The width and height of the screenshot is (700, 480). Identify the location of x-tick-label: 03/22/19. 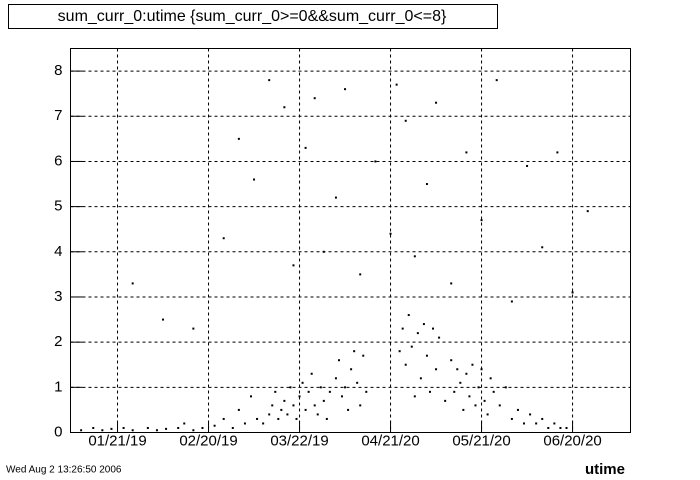
(299, 440).